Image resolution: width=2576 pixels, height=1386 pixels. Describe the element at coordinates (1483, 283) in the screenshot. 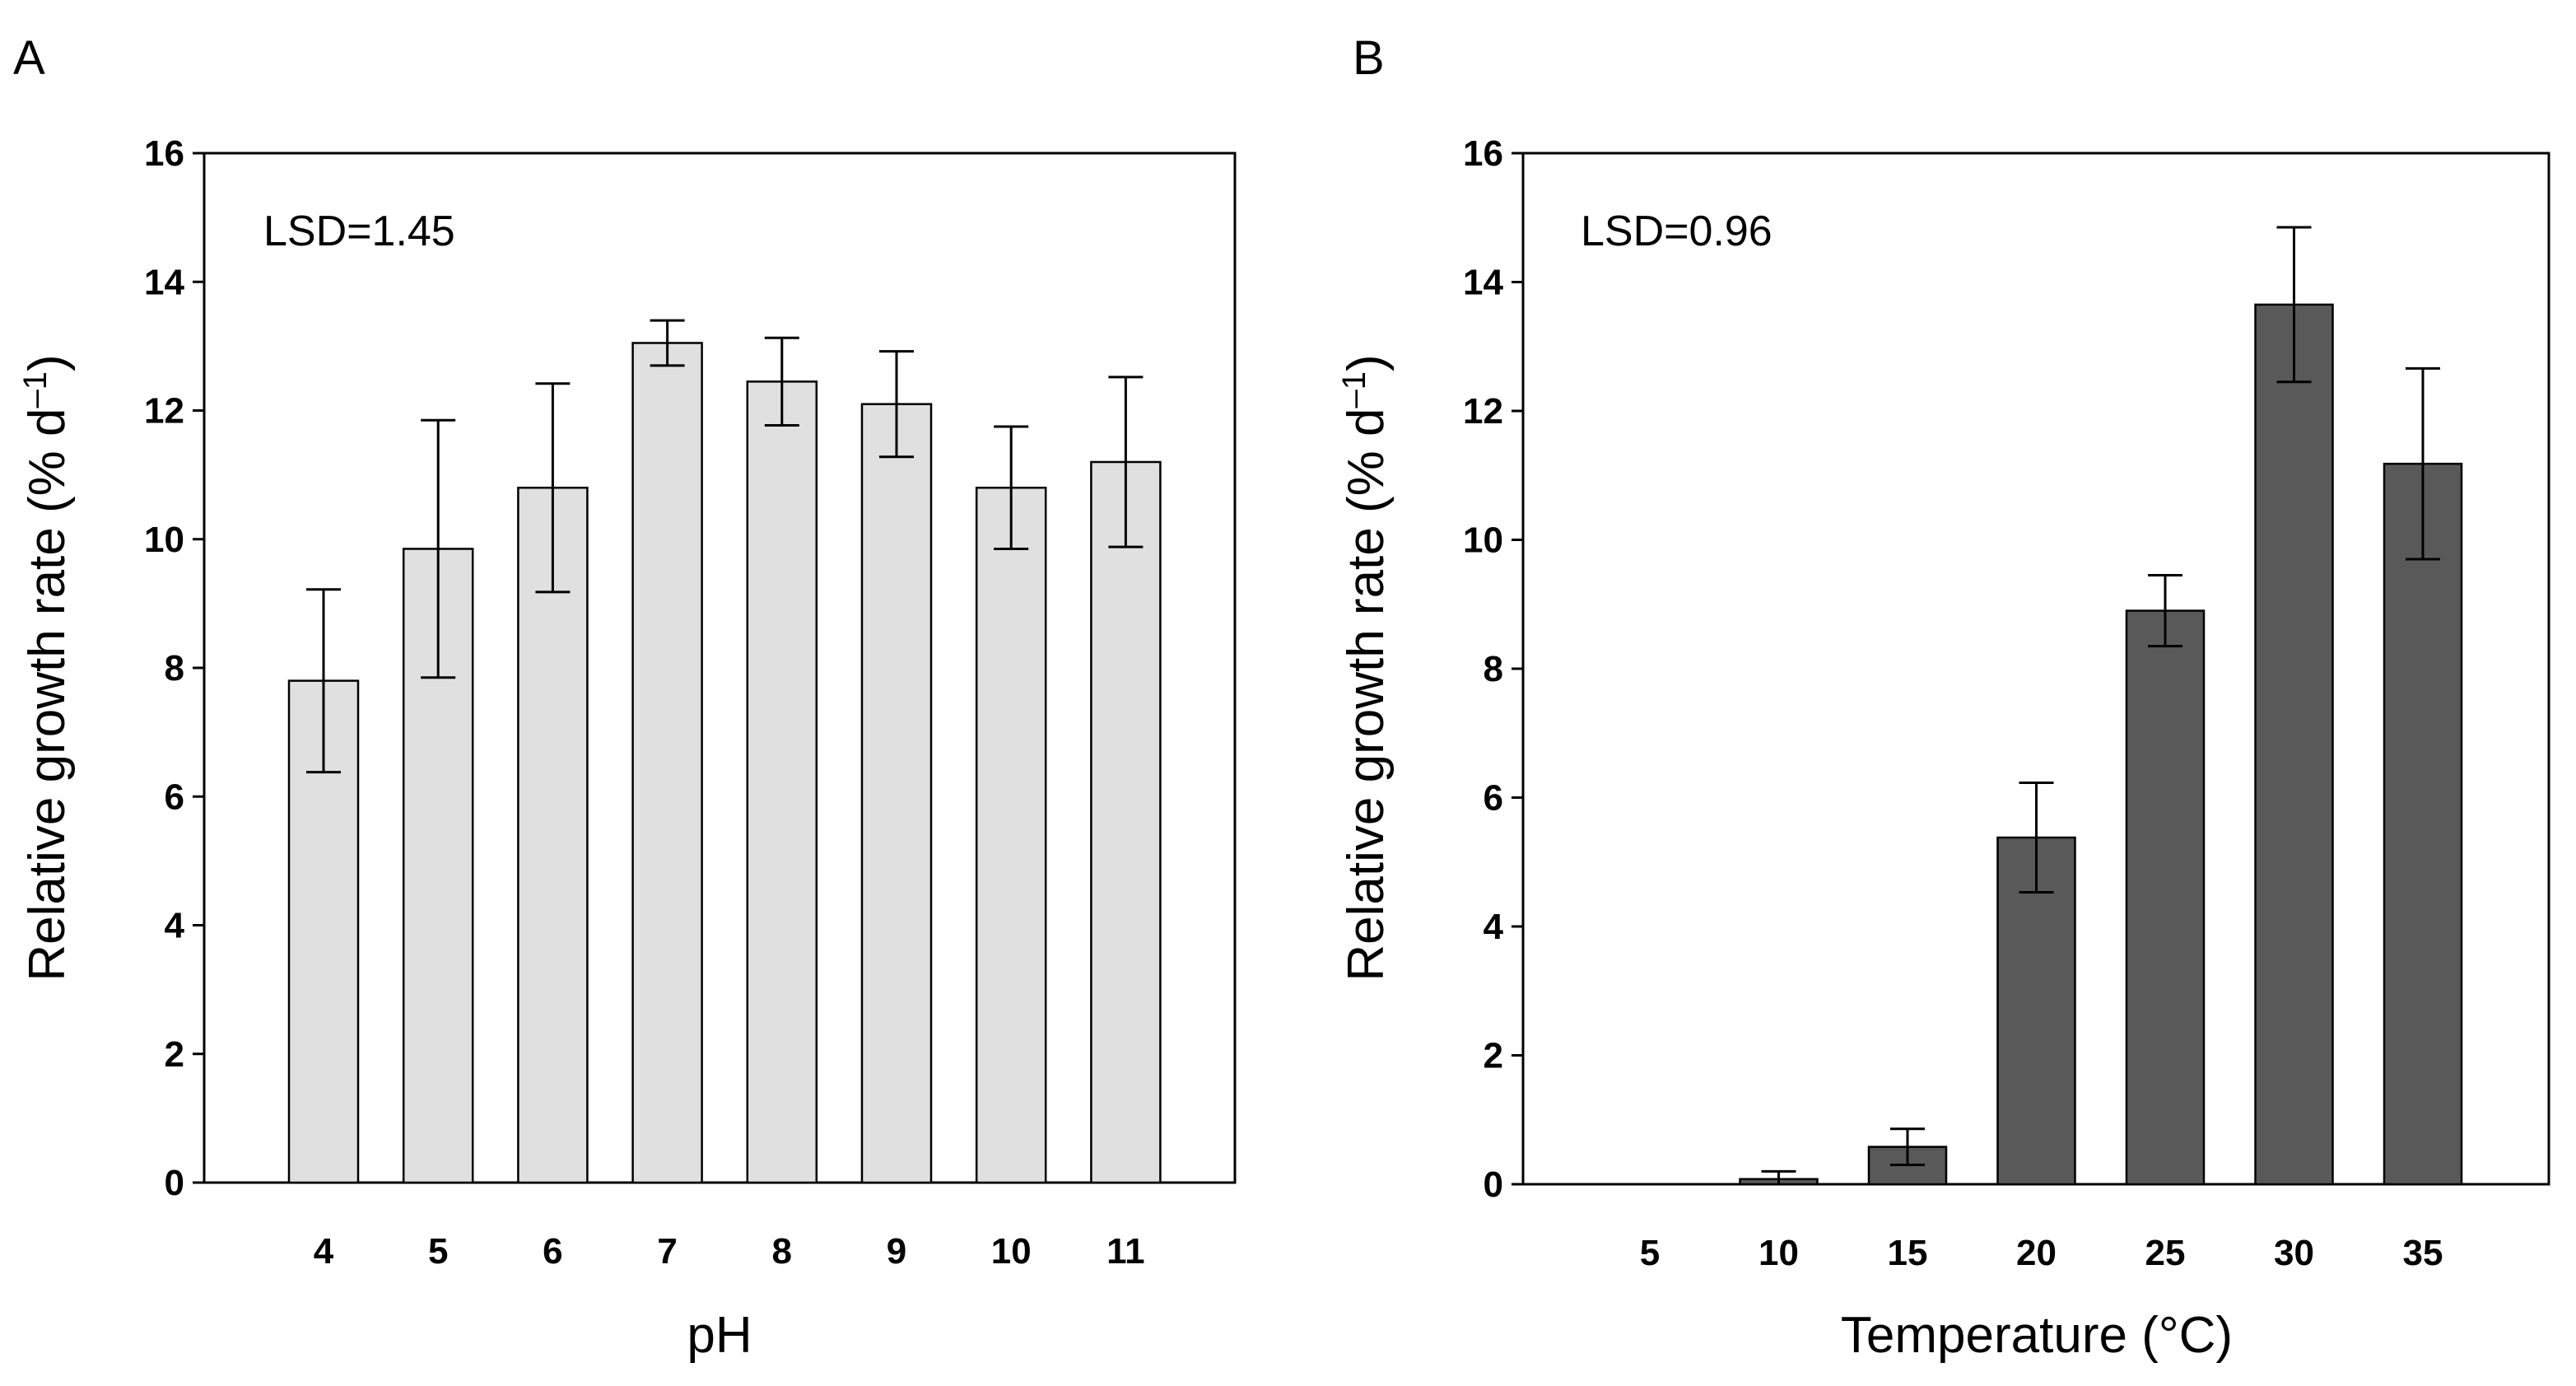

I see `panel-b-y-tick-label: 14` at that location.